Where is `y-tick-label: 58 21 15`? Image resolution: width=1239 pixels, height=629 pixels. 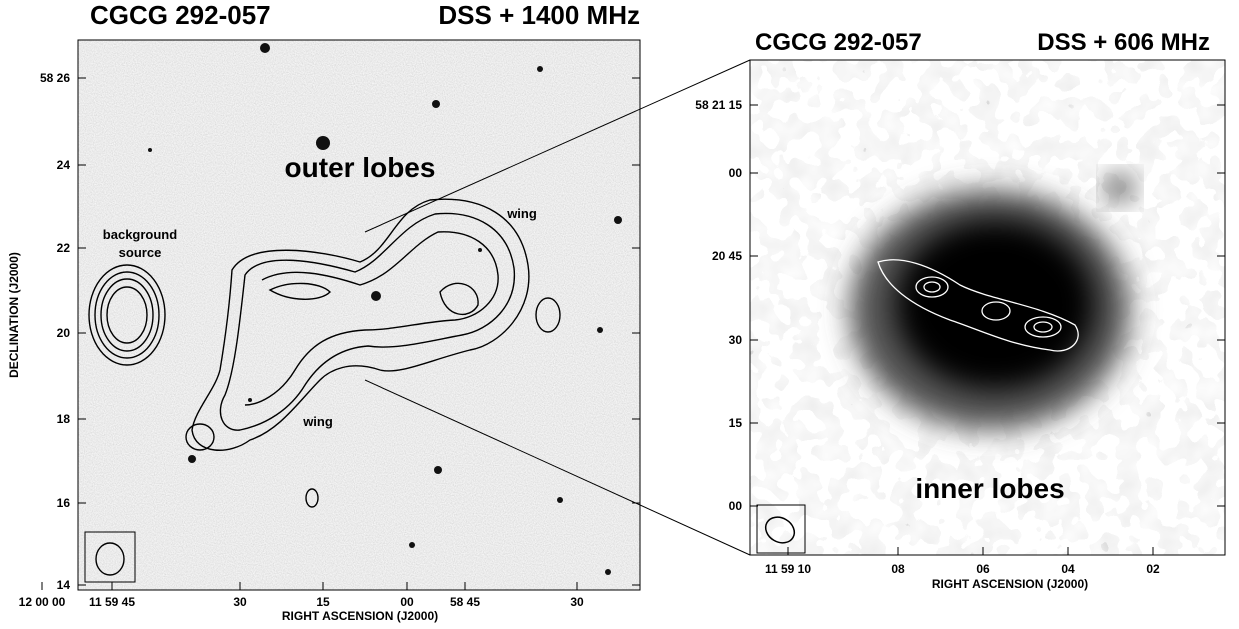 y-tick-label: 58 21 15 is located at coordinates (718, 105).